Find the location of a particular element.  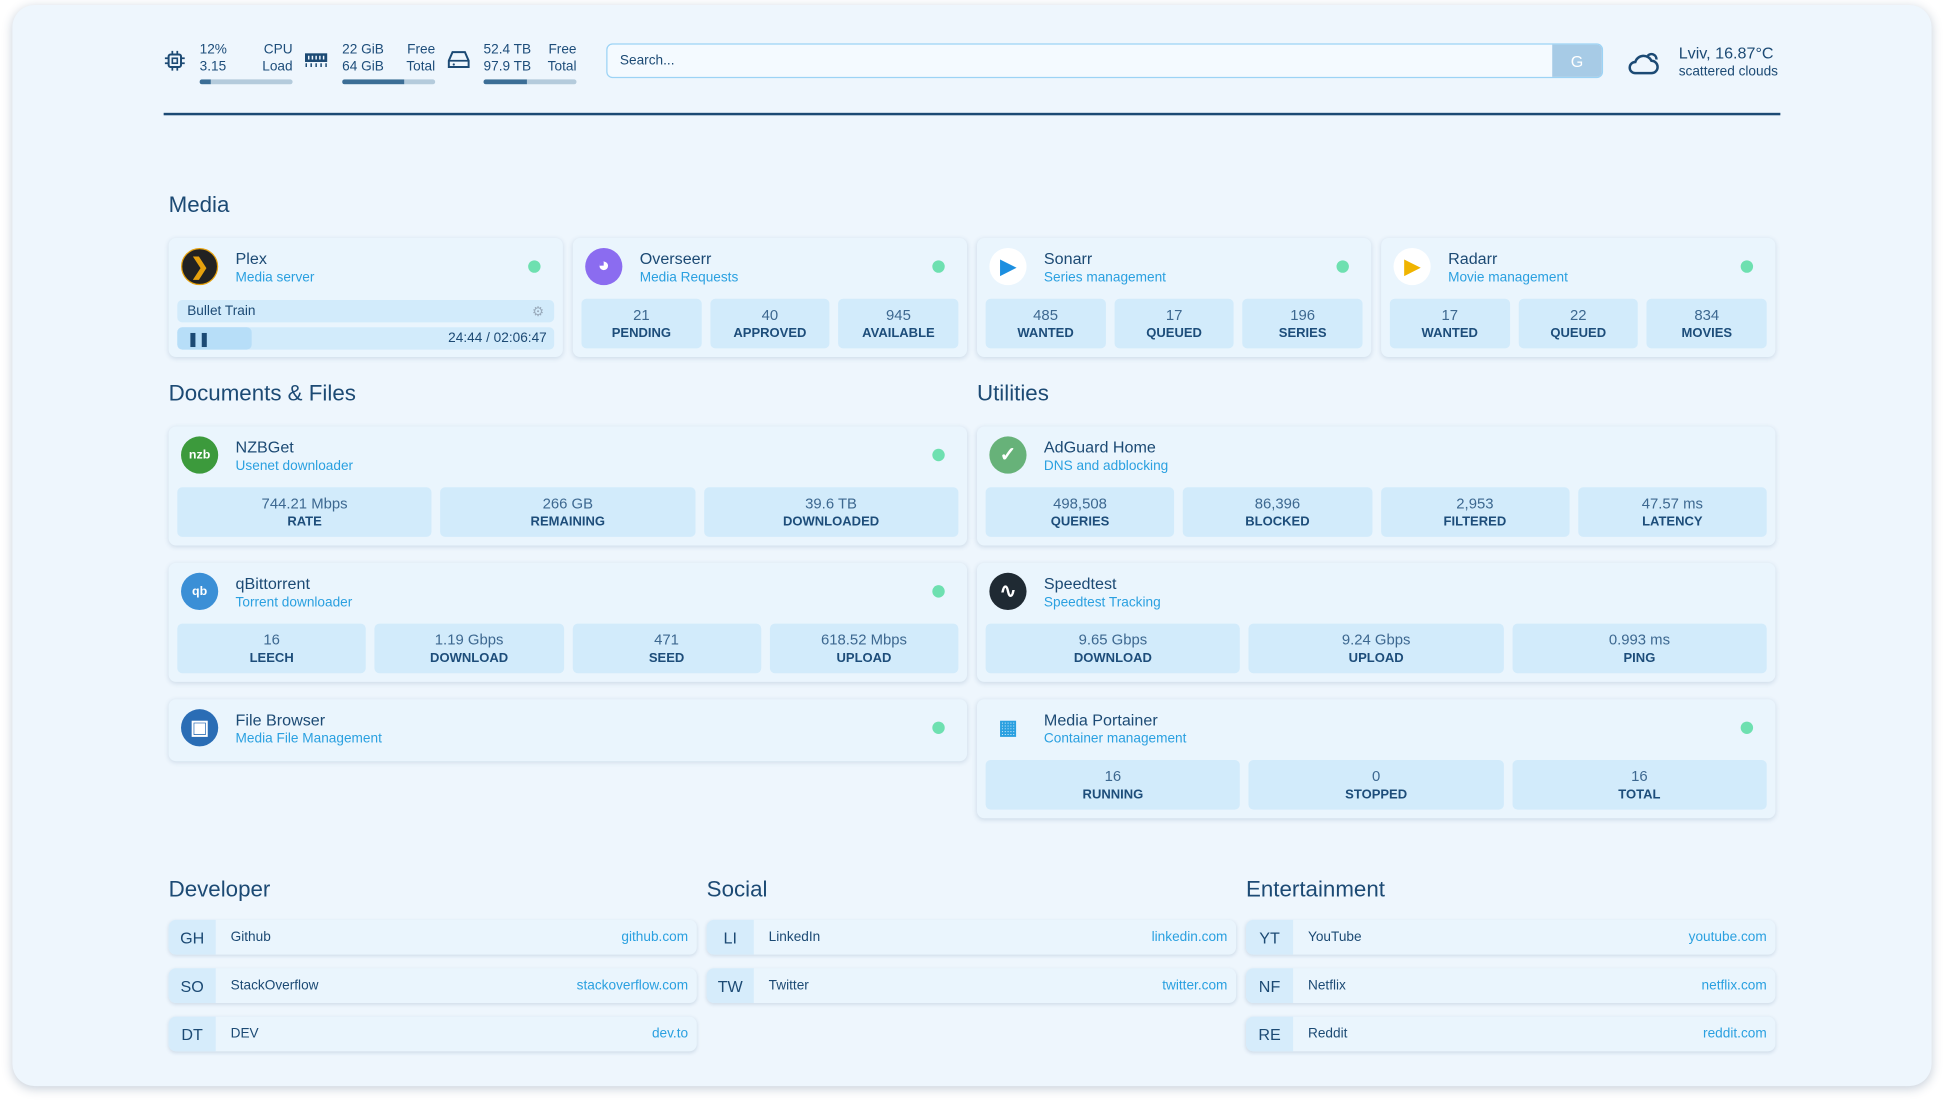

stat-value: 485 is located at coordinates (1045, 315).